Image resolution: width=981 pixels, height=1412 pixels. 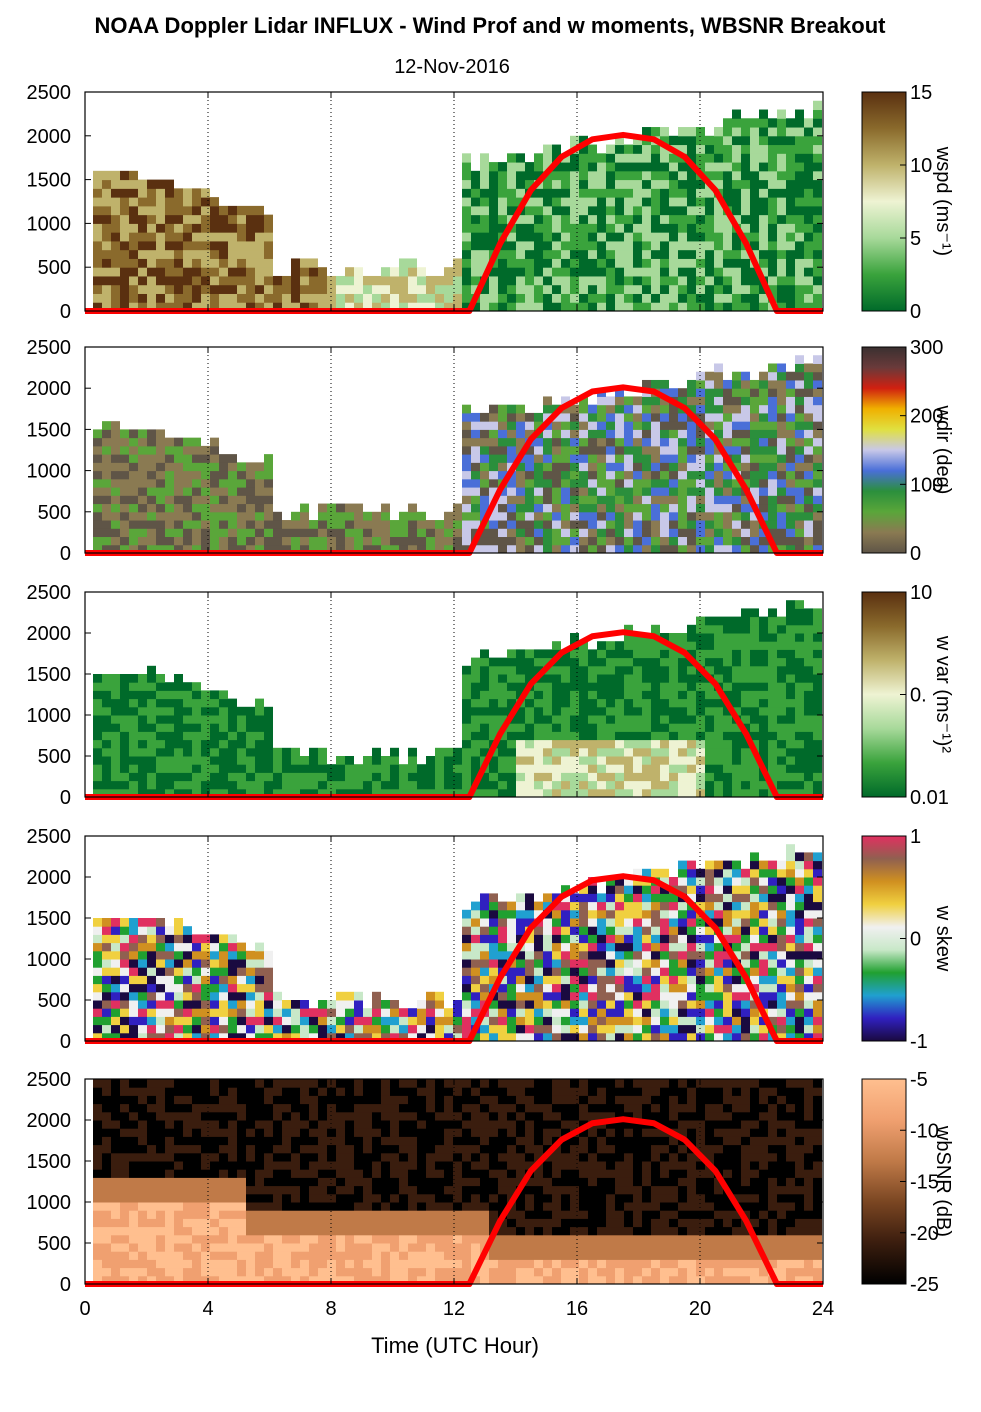 What do you see at coordinates (457, 206) in the screenshot?
I see `heatmap-field` at bounding box center [457, 206].